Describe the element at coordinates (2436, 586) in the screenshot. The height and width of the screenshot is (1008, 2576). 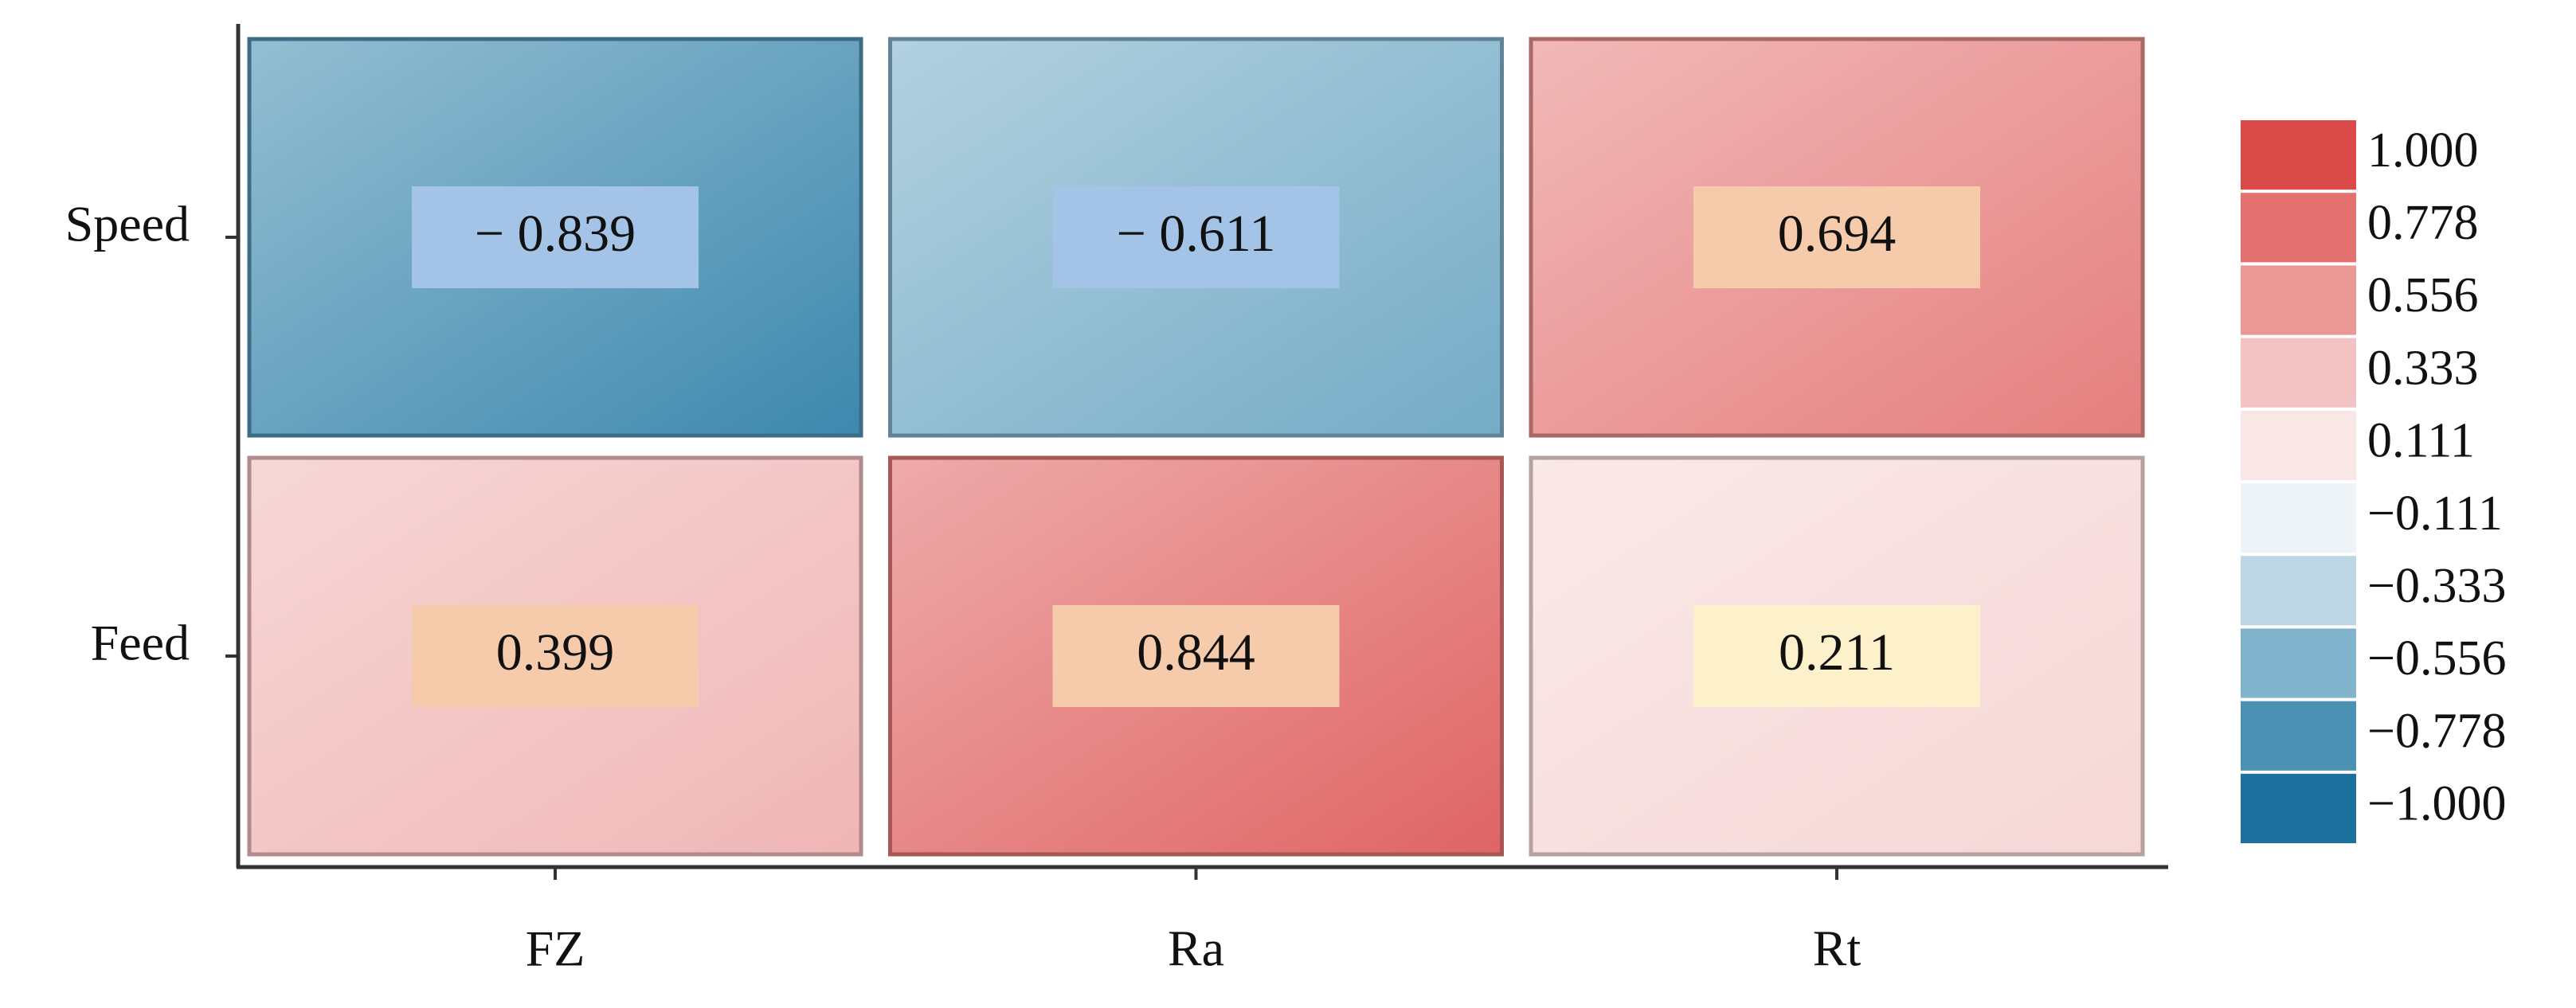
I see `legend-label: −0.333` at that location.